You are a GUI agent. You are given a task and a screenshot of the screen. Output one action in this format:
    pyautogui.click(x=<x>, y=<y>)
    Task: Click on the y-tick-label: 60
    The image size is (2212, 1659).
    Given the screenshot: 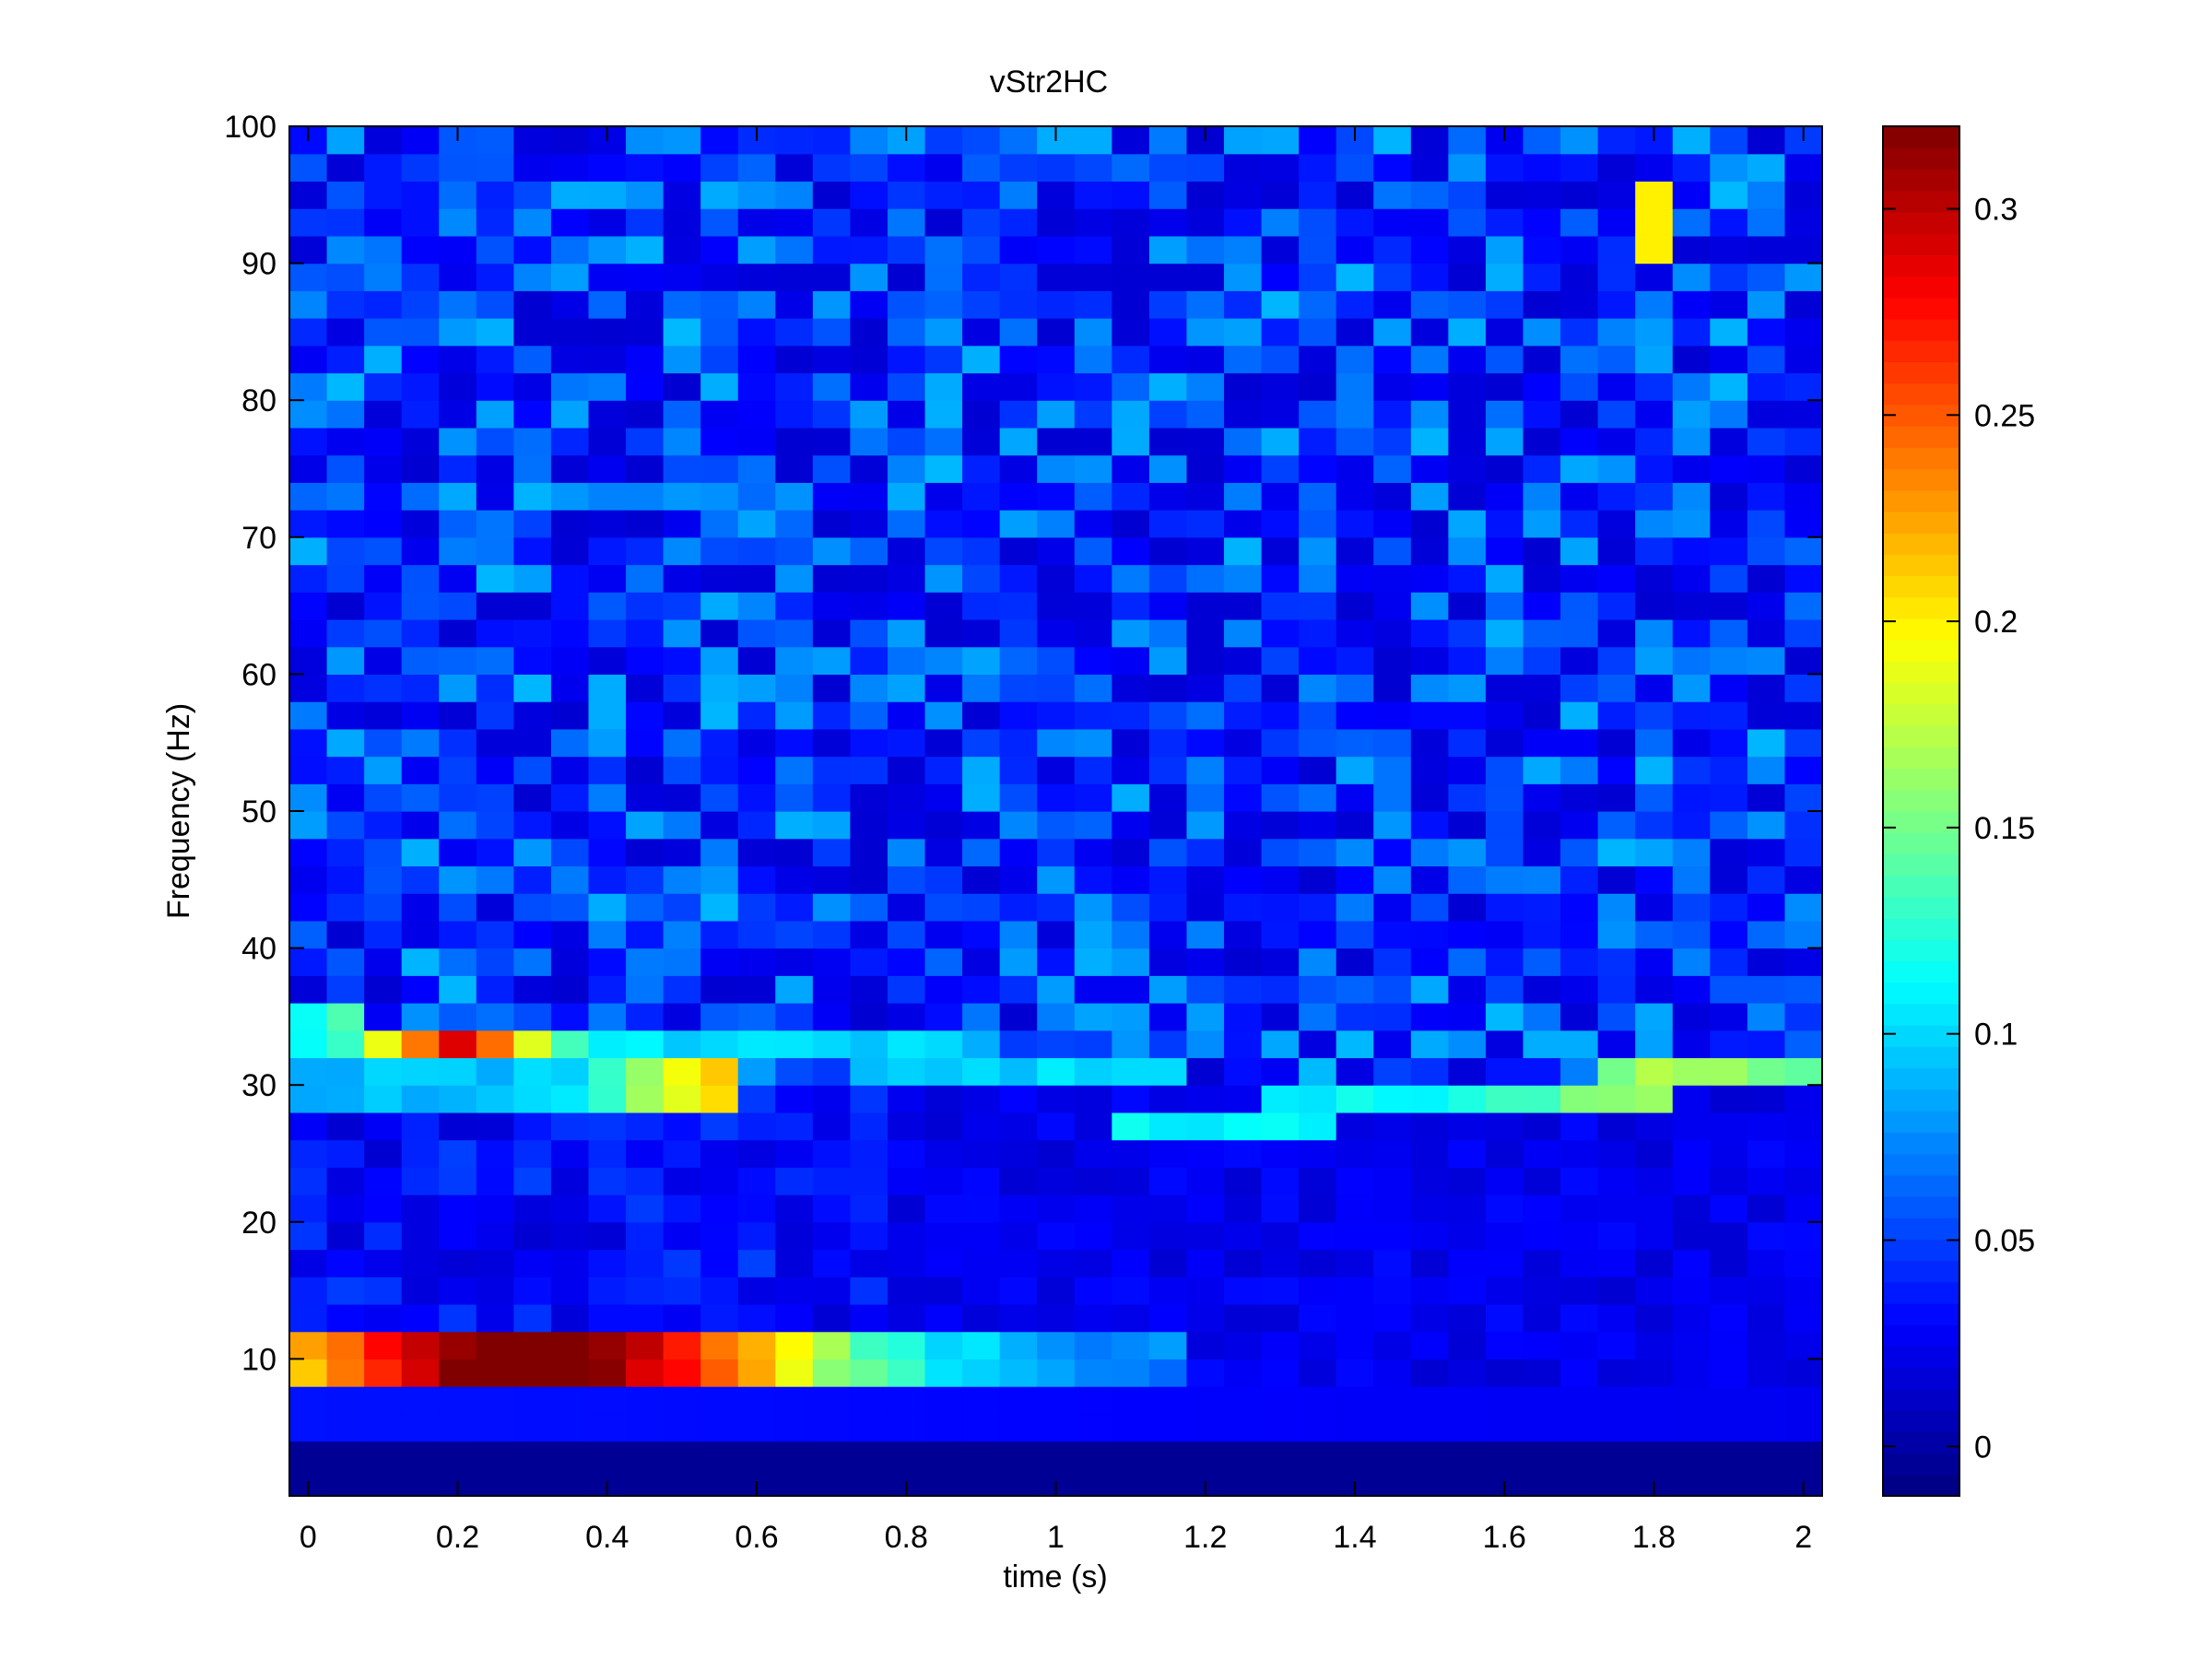 What is the action you would take?
    pyautogui.click(x=258, y=674)
    